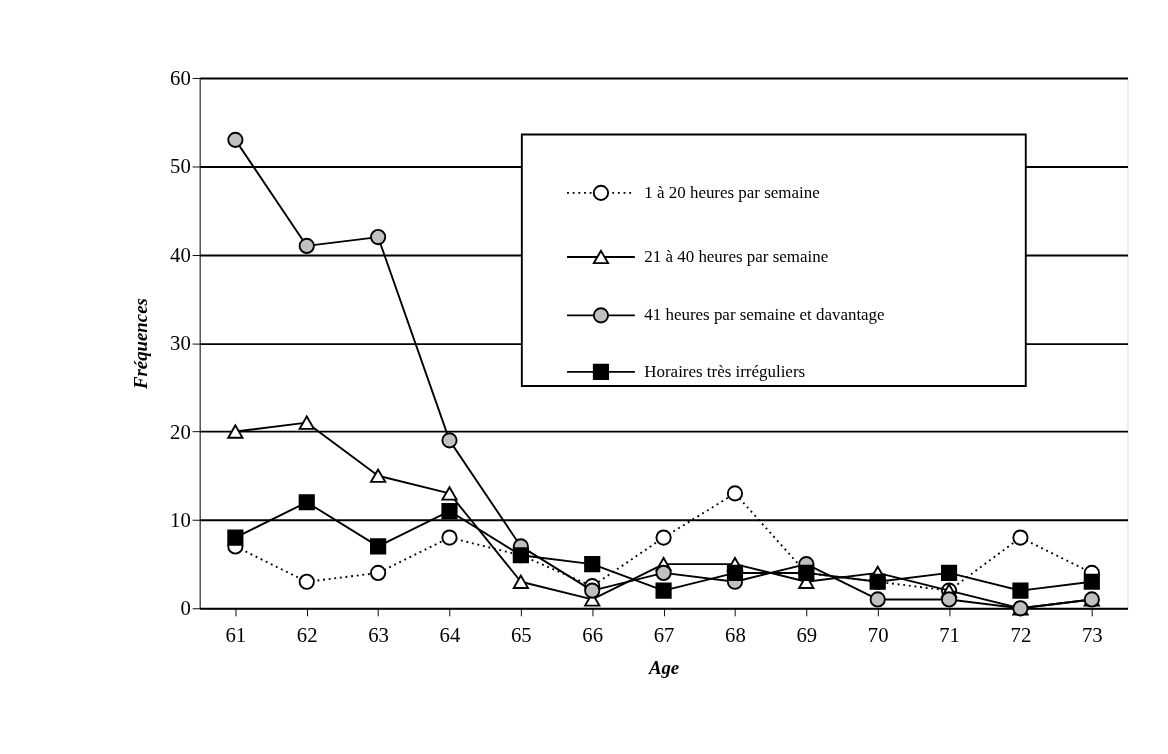 This screenshot has width=1168, height=754. What do you see at coordinates (664, 634) in the screenshot?
I see `x-tick-label: 67` at bounding box center [664, 634].